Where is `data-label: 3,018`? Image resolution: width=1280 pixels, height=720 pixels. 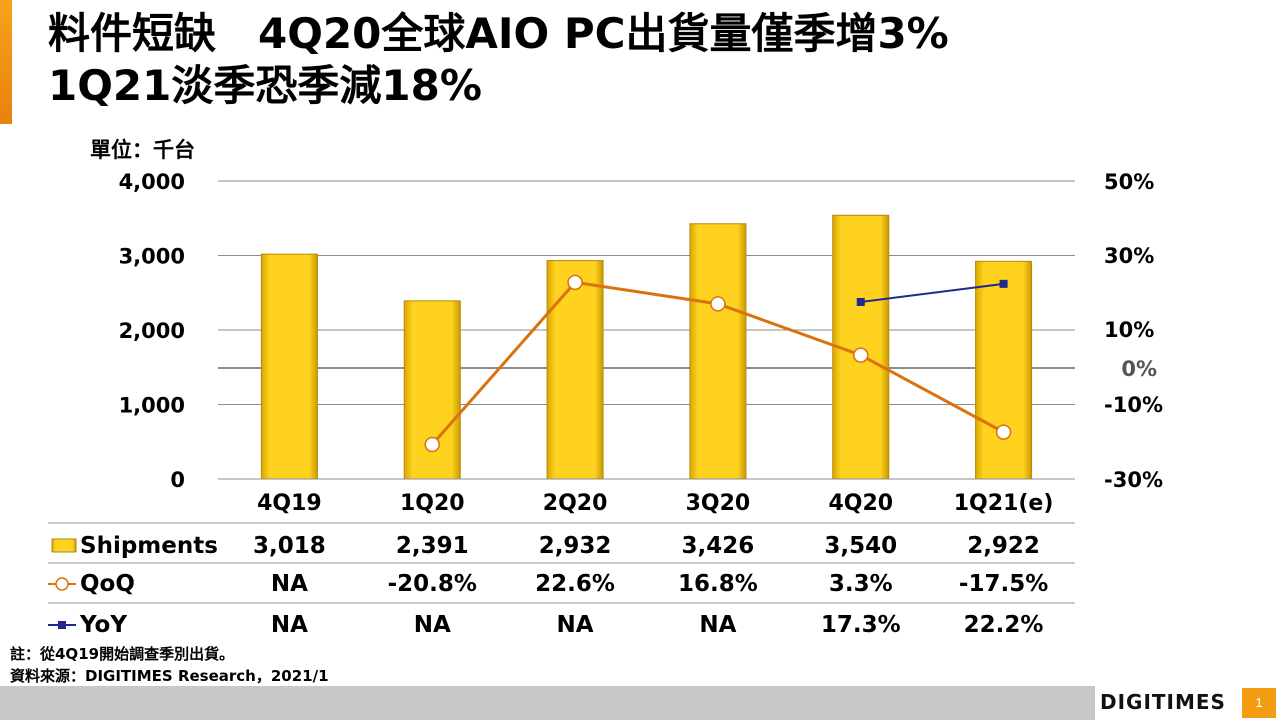
data-label: 3,018 is located at coordinates (289, 546).